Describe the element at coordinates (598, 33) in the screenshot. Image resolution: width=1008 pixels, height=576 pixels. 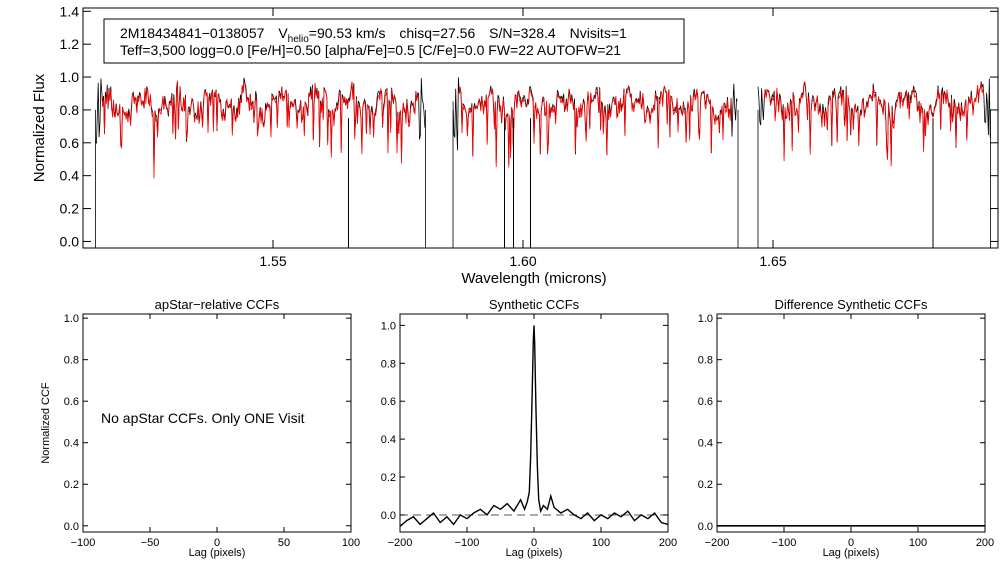
I see `nvisits-value: Nvisits=1` at that location.